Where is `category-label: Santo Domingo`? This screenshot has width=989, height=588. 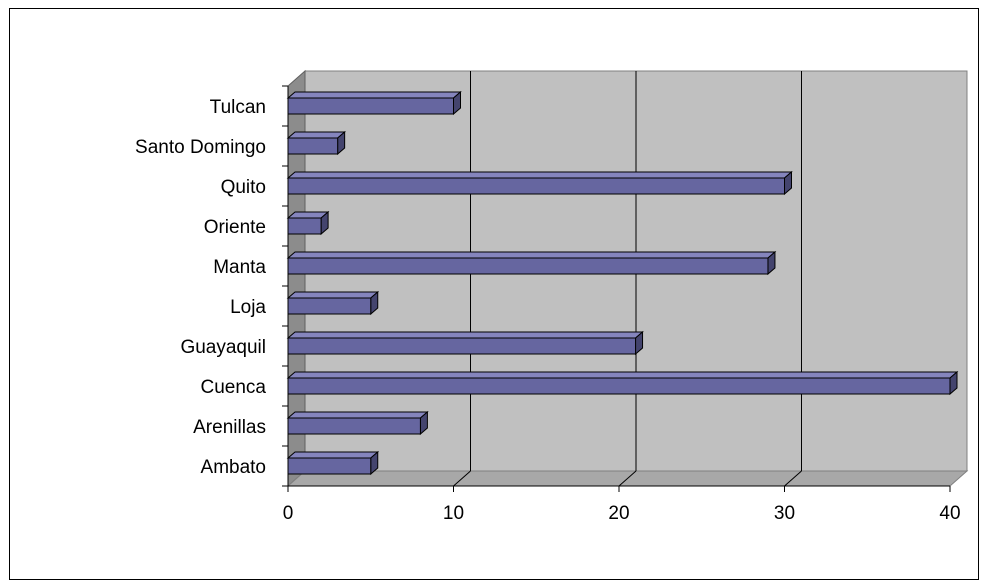
category-label: Santo Domingo is located at coordinates (200, 147).